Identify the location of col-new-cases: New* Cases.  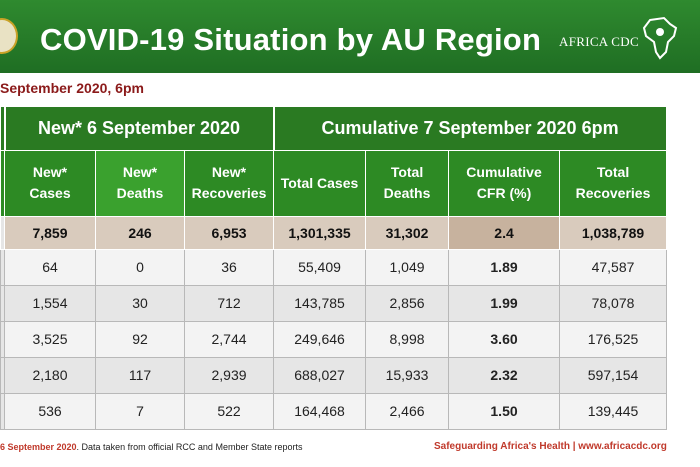
(50, 183).